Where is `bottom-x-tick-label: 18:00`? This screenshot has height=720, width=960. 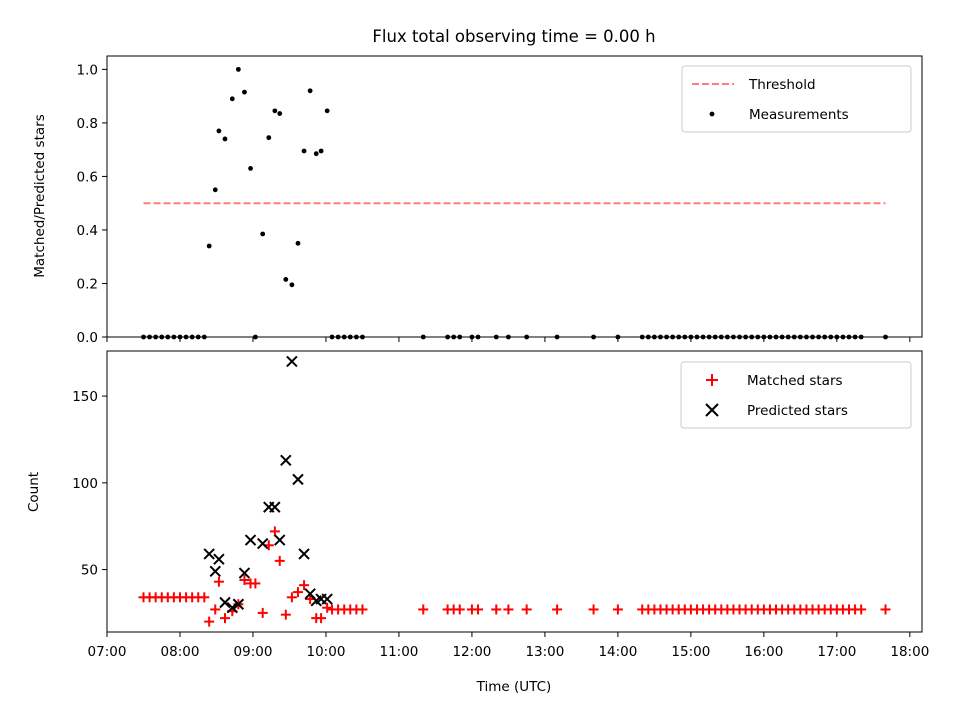 bottom-x-tick-label: 18:00 is located at coordinates (909, 652).